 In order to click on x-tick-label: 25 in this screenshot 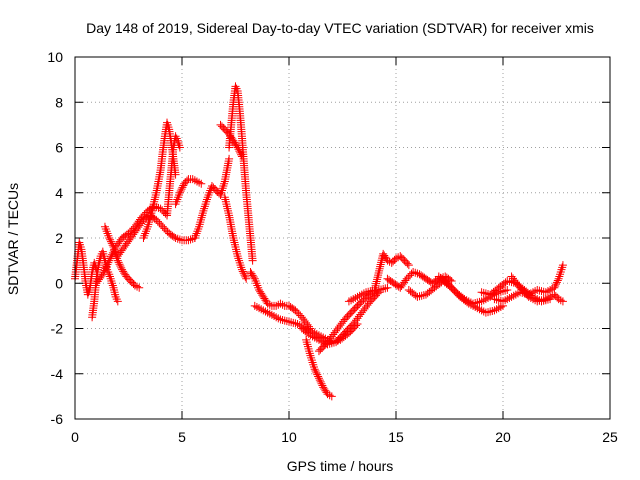, I will do `click(610, 437)`.